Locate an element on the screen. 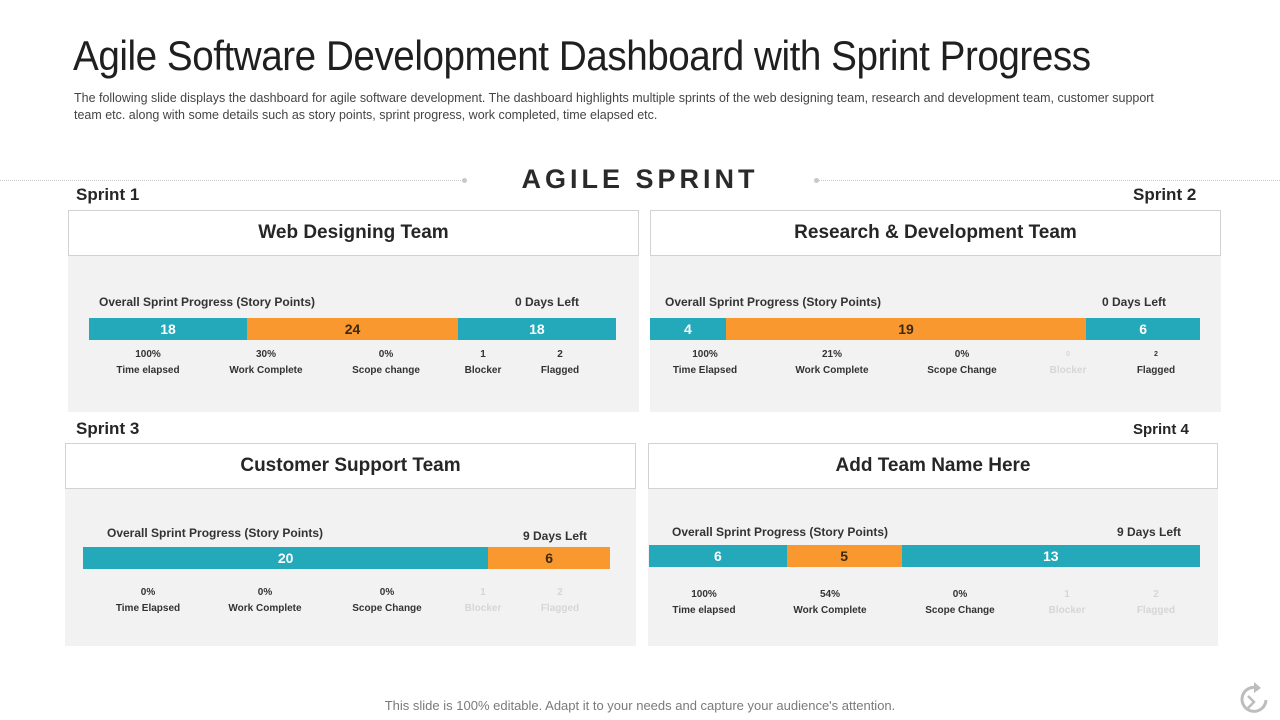 The height and width of the screenshot is (720, 1280). progress-segment: 24 is located at coordinates (352, 329).